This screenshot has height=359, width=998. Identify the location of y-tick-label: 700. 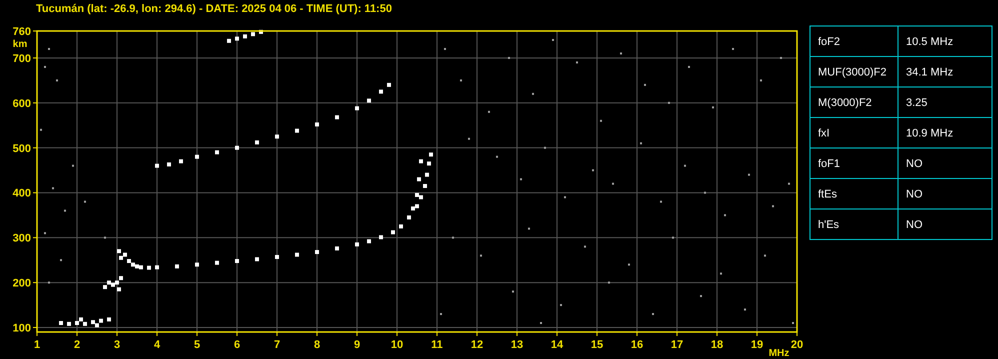
(21, 58).